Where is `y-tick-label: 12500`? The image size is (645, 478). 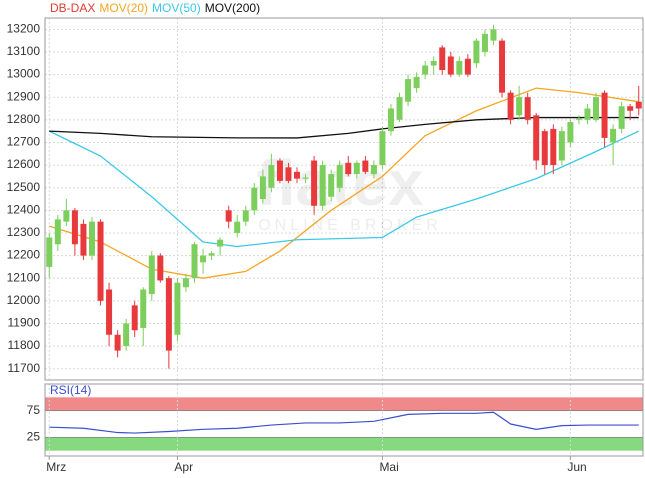 y-tick-label: 12500 is located at coordinates (24, 187).